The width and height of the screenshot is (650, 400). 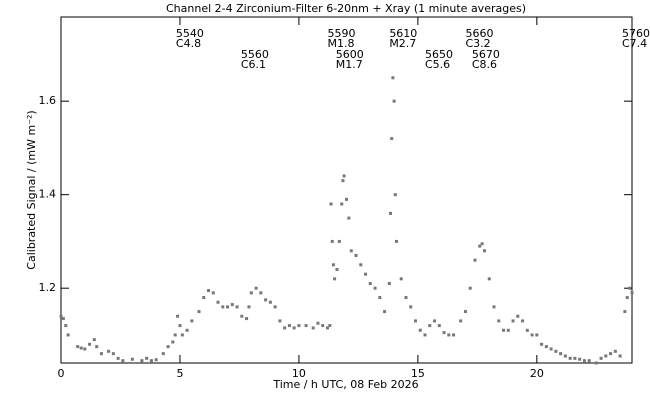 I want to click on y-tick-label: 1.4, so click(x=48, y=194).